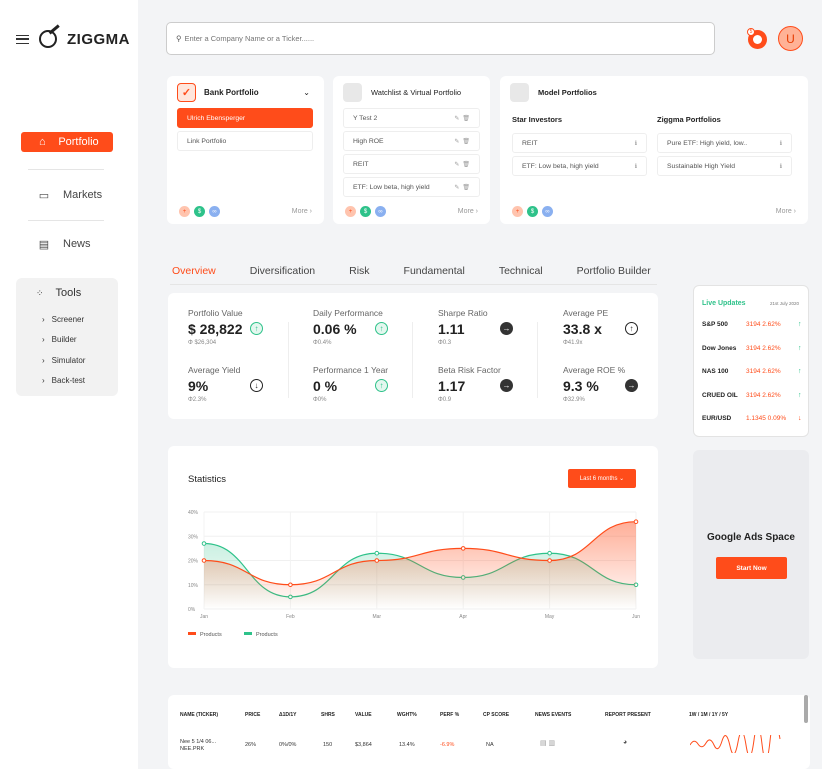 The height and width of the screenshot is (769, 822). I want to click on metric-average-roe: Average ROE % 9.3 % Φ32.9% →, so click(618, 384).